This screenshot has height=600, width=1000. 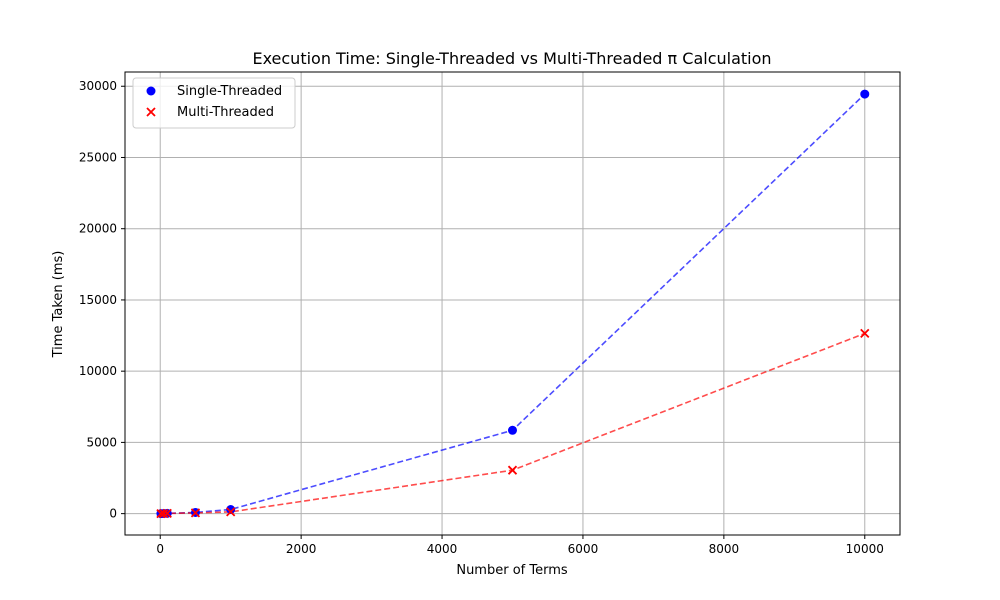 What do you see at coordinates (442, 549) in the screenshot?
I see `x-tick-label: 4000` at bounding box center [442, 549].